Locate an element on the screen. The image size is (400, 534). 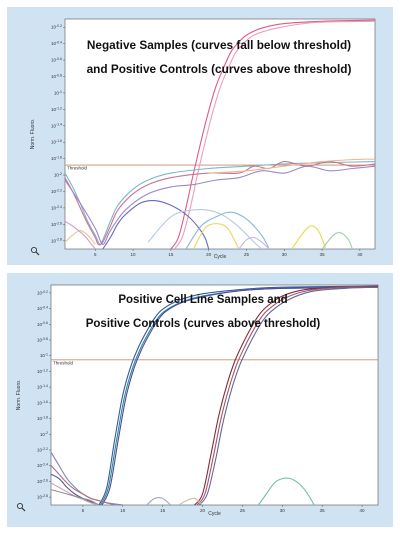
chart-title-line-1: Positive Cell Line Samples and is located at coordinates (202, 300).